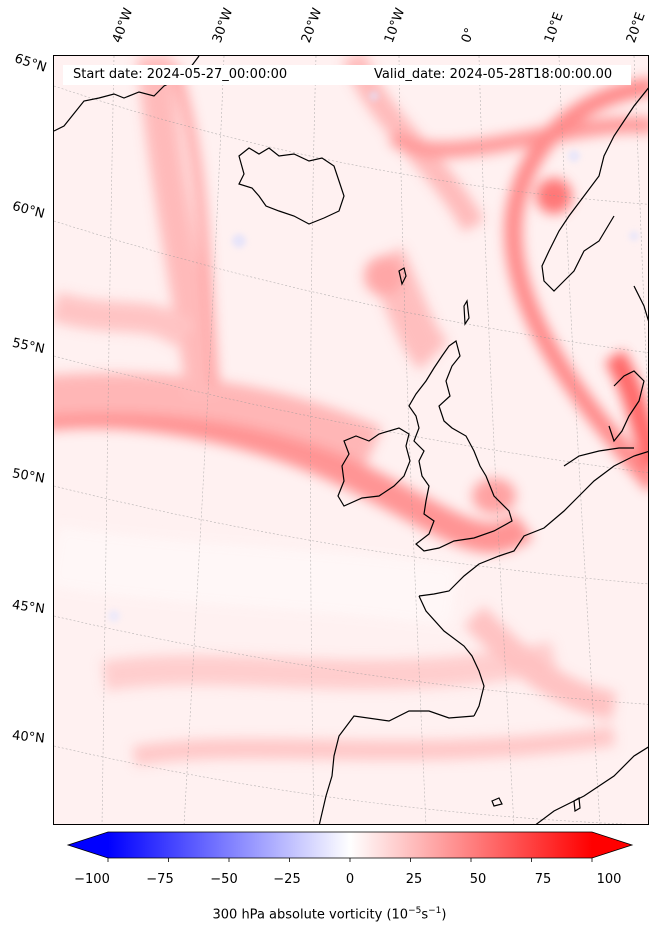  I want to click on colorbar-bar, so click(350, 845).